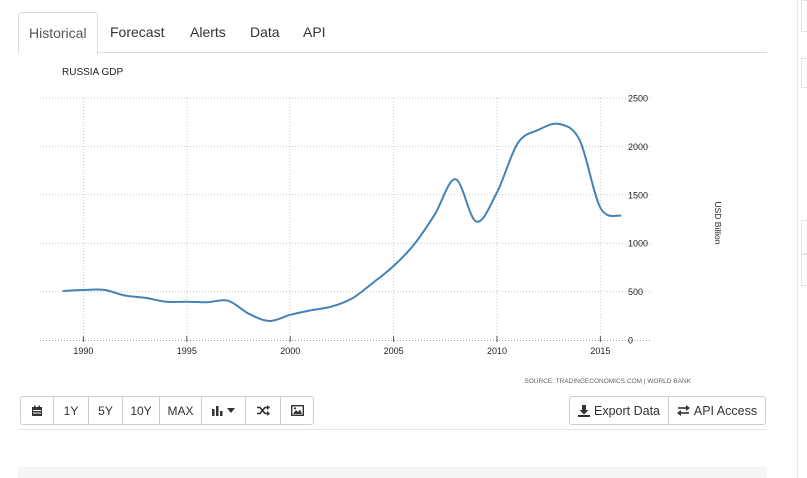  I want to click on tab-bar: Historical Forecast Alerts Data API, so click(392, 33).